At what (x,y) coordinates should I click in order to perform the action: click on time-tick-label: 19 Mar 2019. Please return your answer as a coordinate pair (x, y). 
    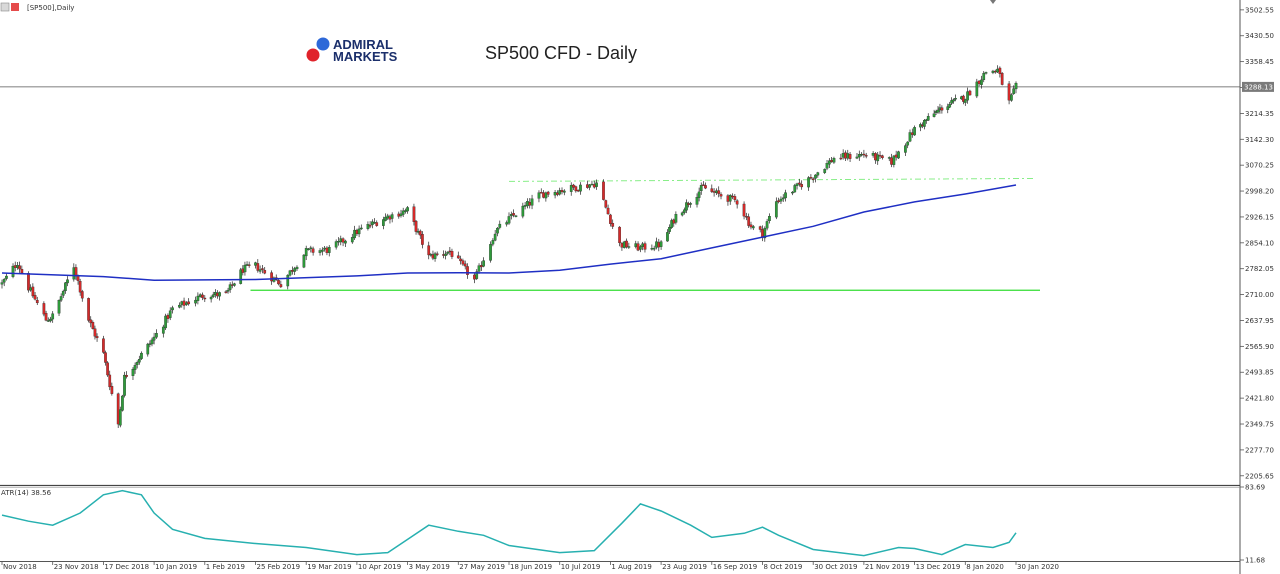
    Looking at the image, I should click on (329, 567).